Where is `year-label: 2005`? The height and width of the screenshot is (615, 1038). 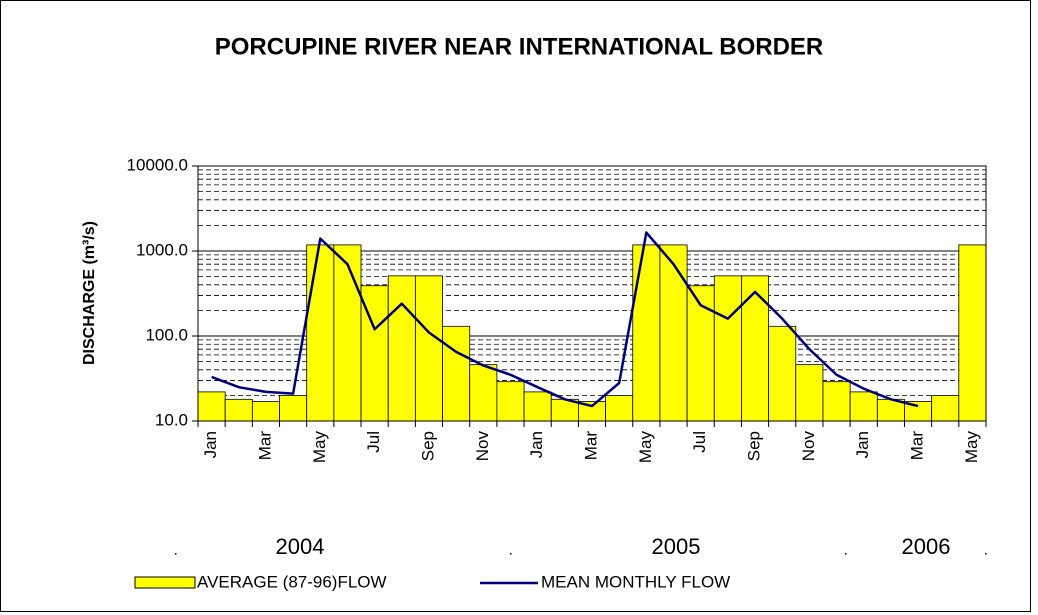
year-label: 2005 is located at coordinates (676, 546).